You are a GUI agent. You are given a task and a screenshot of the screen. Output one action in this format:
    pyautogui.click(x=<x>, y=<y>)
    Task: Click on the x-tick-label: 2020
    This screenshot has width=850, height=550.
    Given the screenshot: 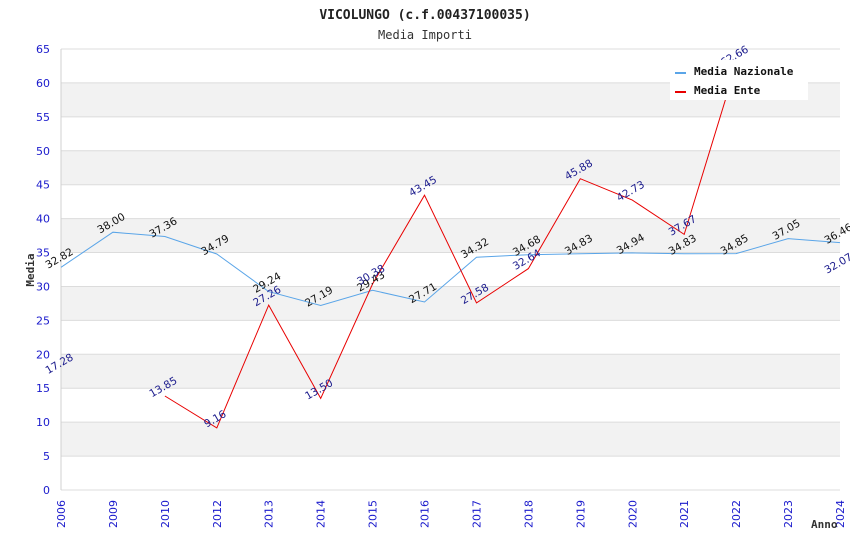 What is the action you would take?
    pyautogui.click(x=632, y=514)
    